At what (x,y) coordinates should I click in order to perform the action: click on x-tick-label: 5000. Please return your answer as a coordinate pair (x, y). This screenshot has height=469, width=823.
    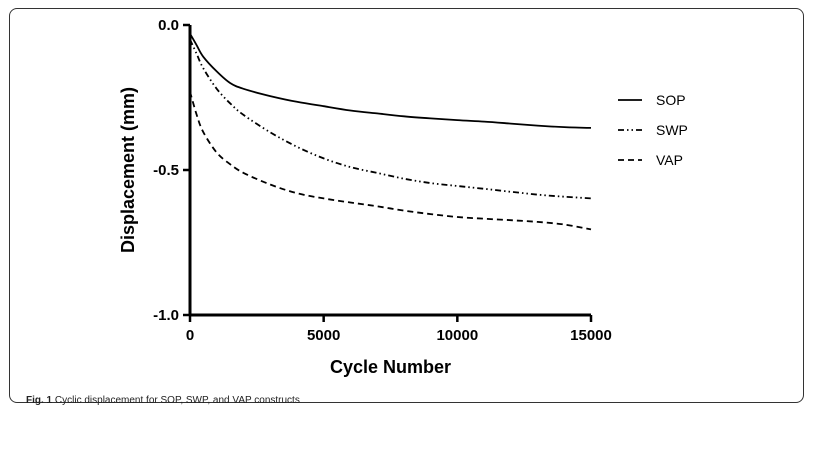
    Looking at the image, I should click on (323, 335).